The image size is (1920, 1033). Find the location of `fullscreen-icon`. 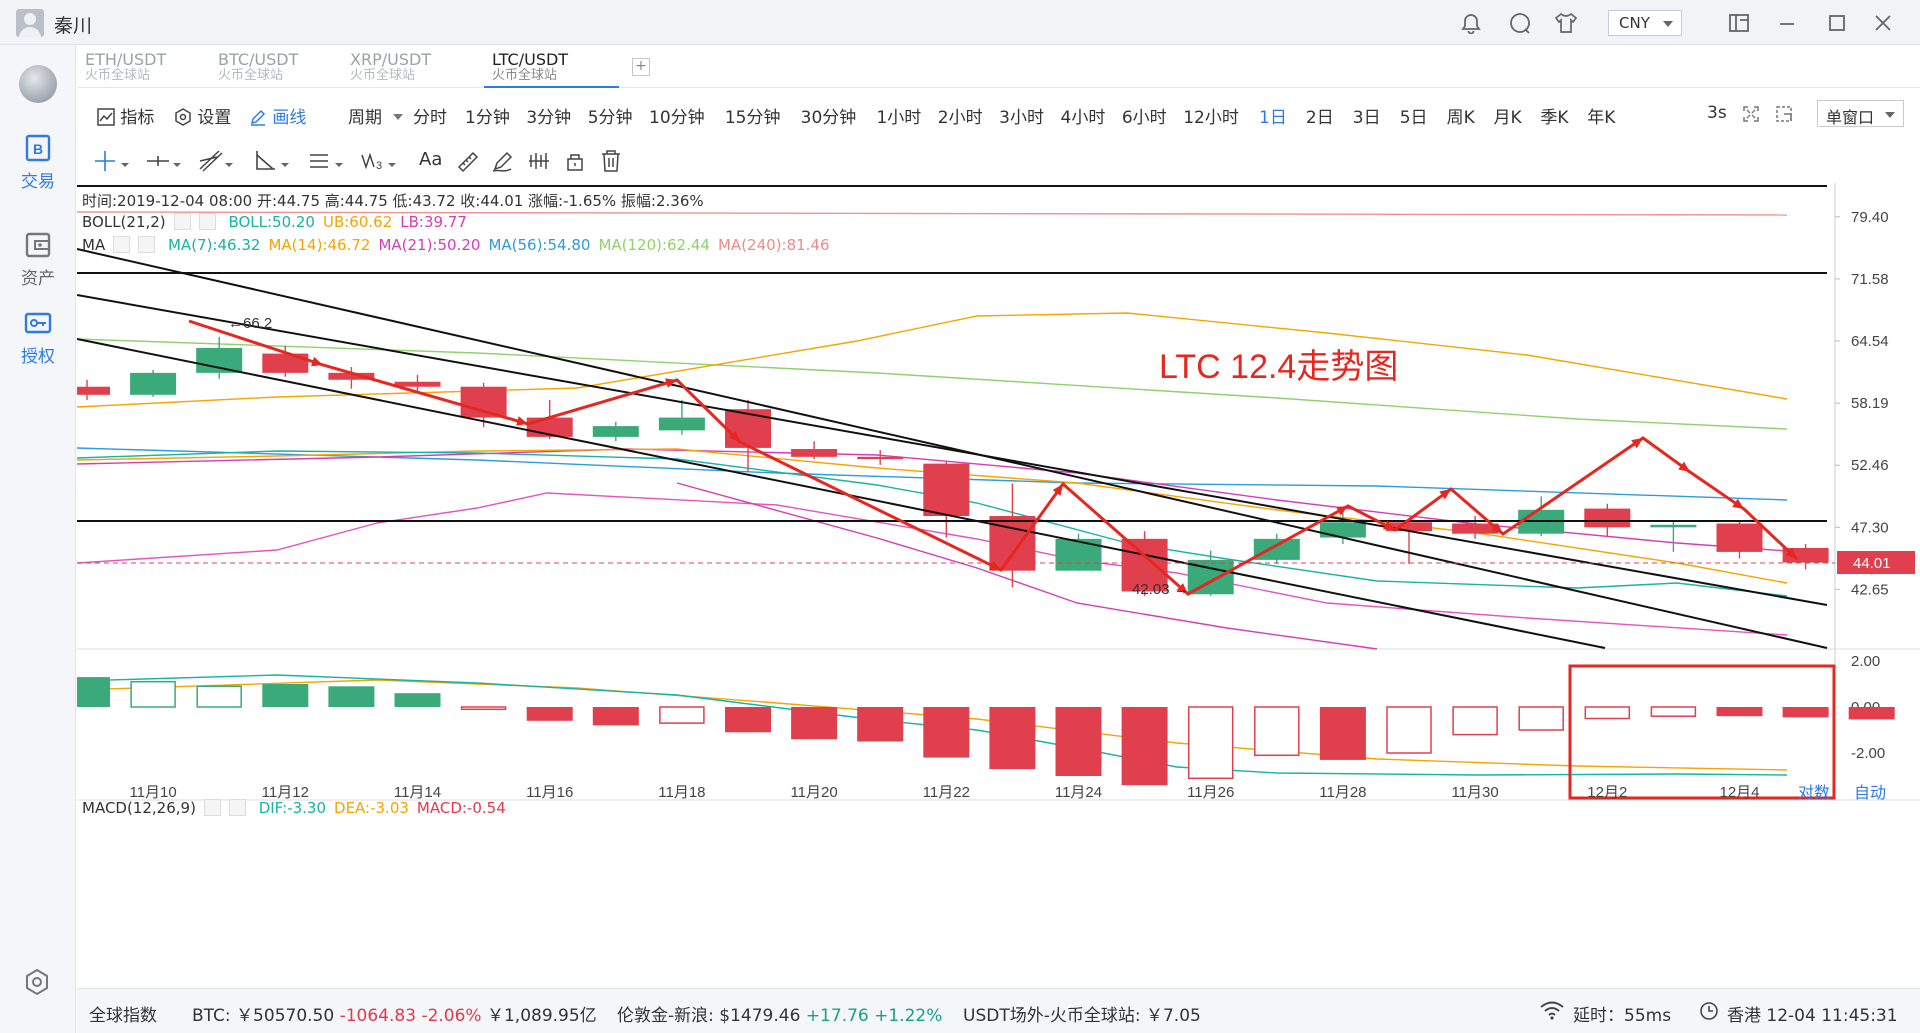

fullscreen-icon is located at coordinates (1751, 116).